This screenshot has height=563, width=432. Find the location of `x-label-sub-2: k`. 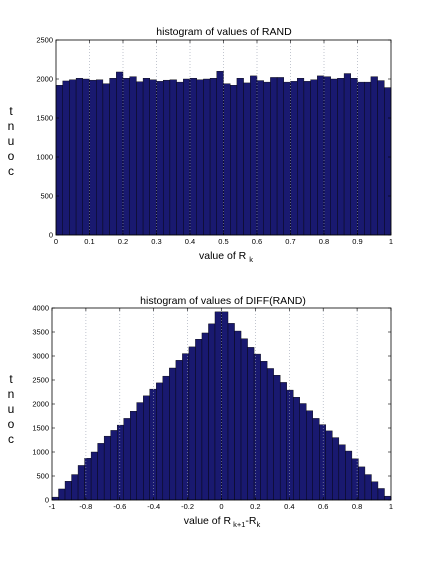

x-label-sub-2: k is located at coordinates (258, 524).